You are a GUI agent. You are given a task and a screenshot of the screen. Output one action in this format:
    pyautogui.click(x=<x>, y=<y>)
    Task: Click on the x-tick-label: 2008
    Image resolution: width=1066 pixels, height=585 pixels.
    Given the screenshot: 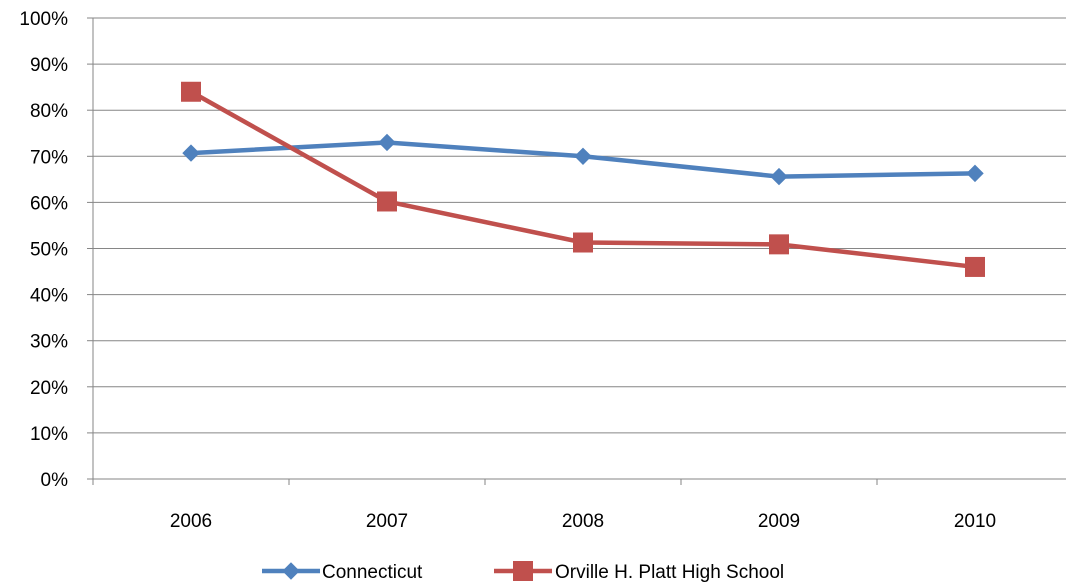 What is the action you would take?
    pyautogui.click(x=583, y=521)
    